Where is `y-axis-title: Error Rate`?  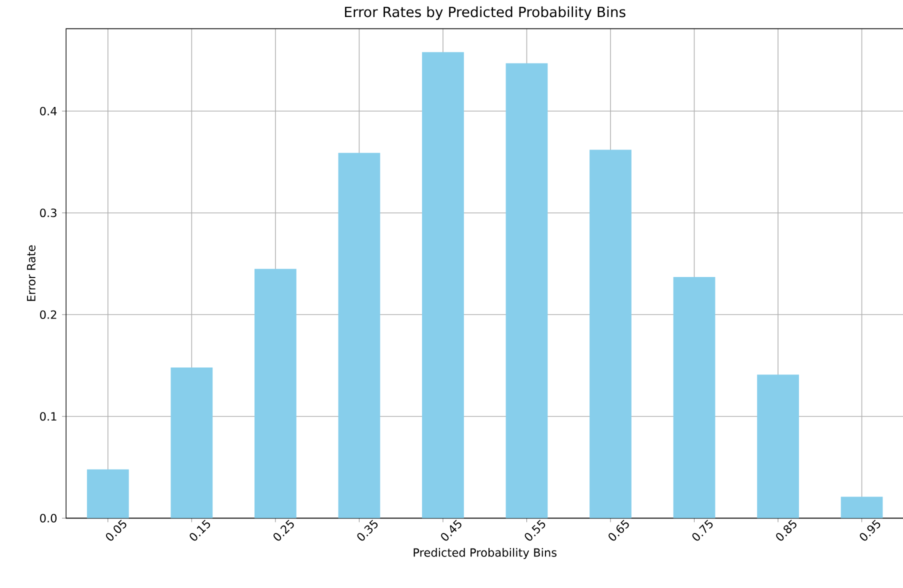 y-axis-title: Error Rate is located at coordinates (31, 273).